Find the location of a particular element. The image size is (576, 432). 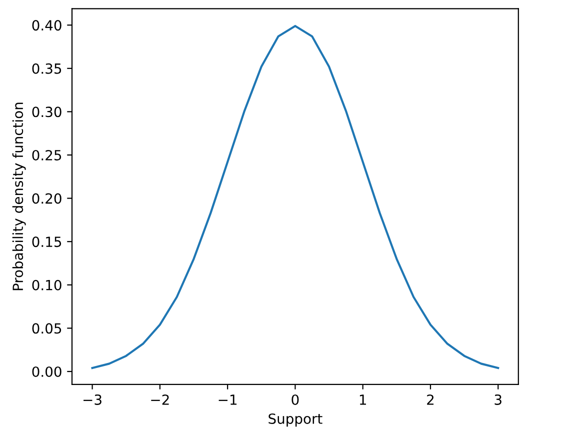

y-tick-label: 0.20 is located at coordinates (47, 198).